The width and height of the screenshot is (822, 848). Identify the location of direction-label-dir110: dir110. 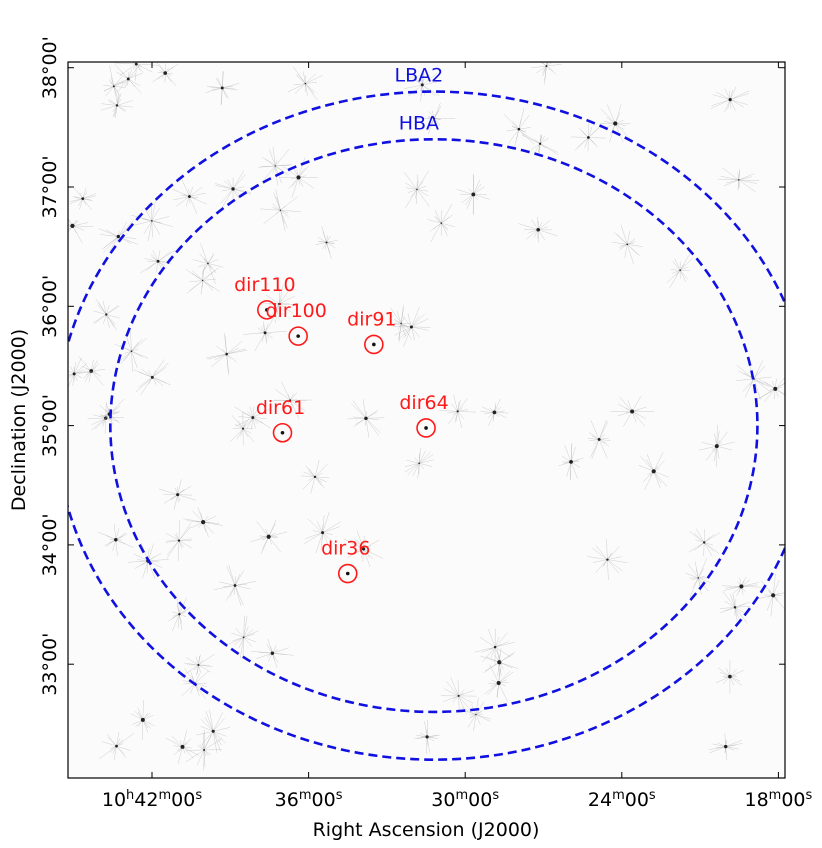
(264, 285).